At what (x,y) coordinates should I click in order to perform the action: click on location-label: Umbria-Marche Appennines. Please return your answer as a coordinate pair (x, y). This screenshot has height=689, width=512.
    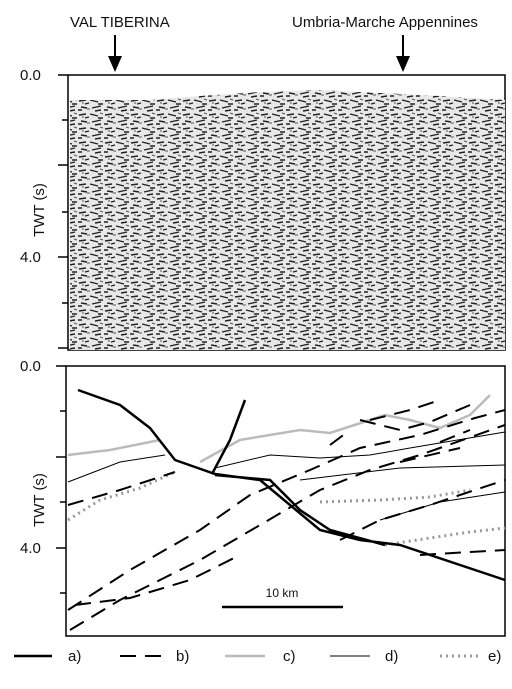
    Looking at the image, I should click on (385, 22).